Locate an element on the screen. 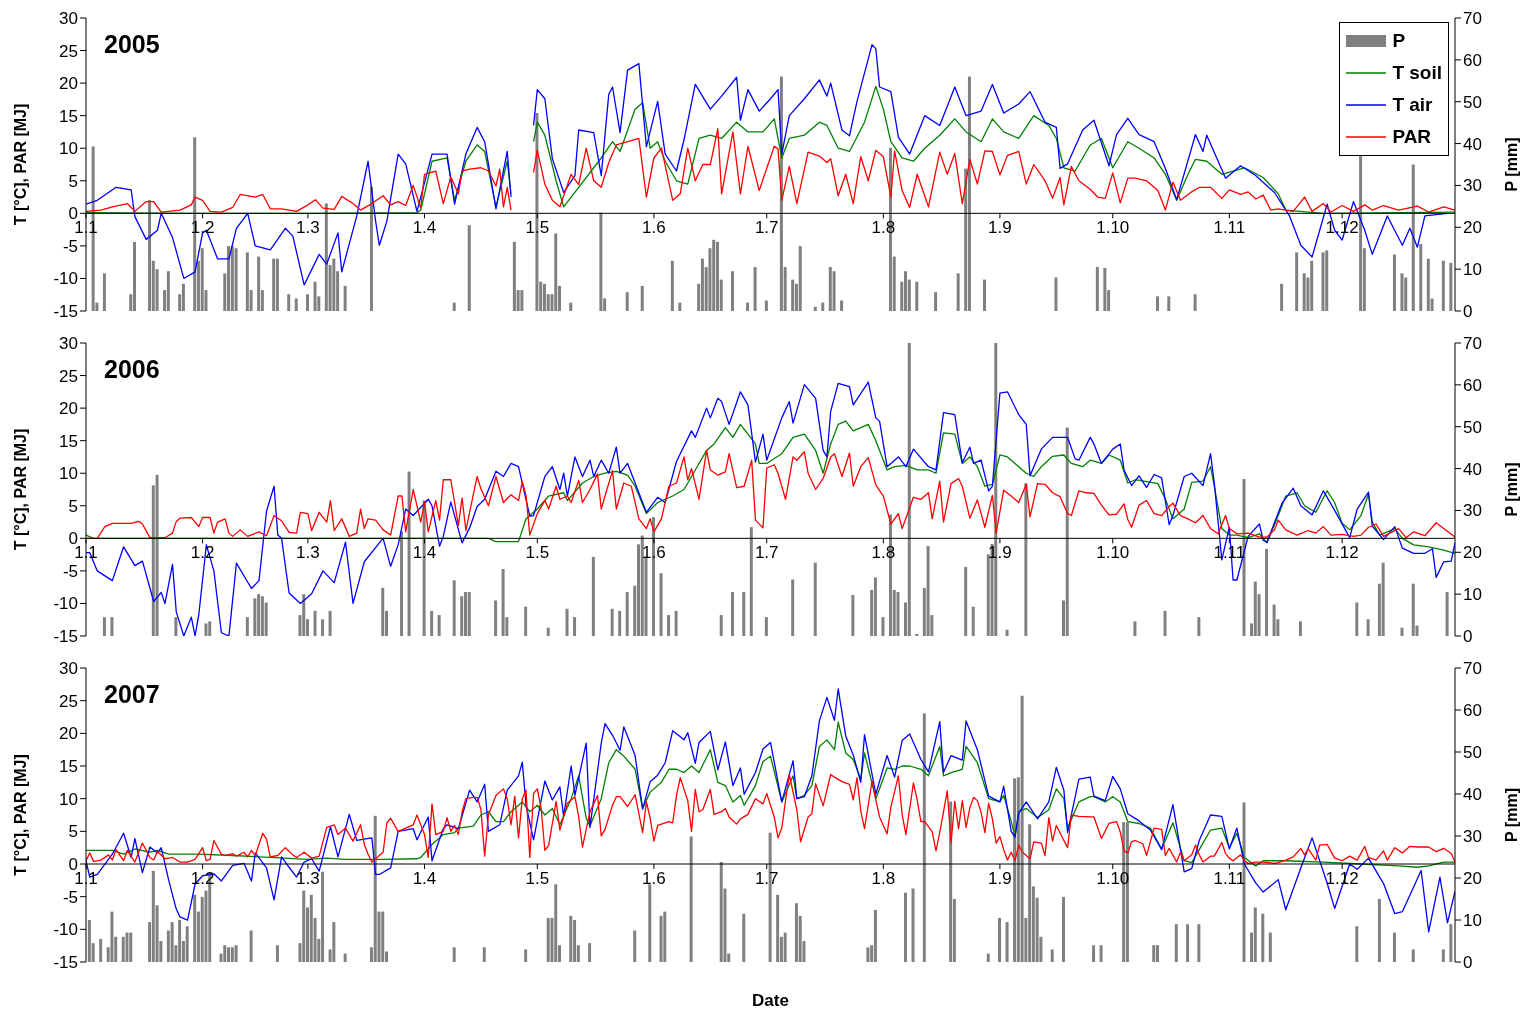 The image size is (1535, 1010). y-tick-label: -5 is located at coordinates (70, 571).